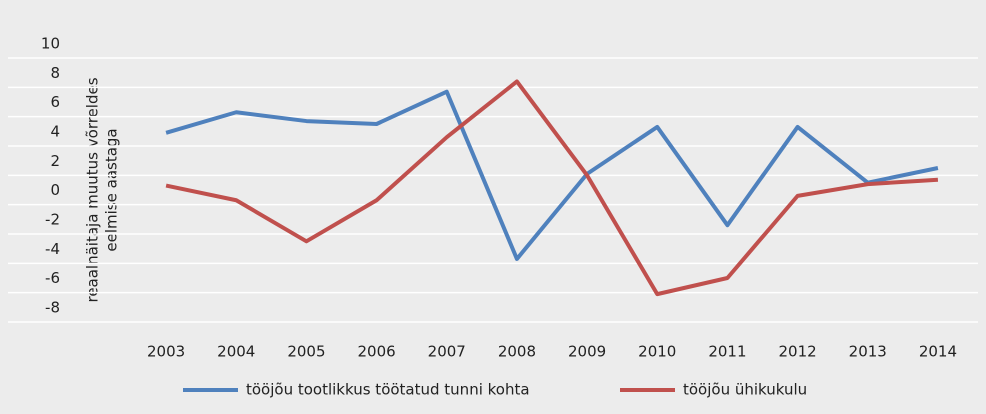 The height and width of the screenshot is (414, 986). What do you see at coordinates (93, 189) in the screenshot?
I see `y-axis-title-line: reaalnäitaja muutus võrreldes` at bounding box center [93, 189].